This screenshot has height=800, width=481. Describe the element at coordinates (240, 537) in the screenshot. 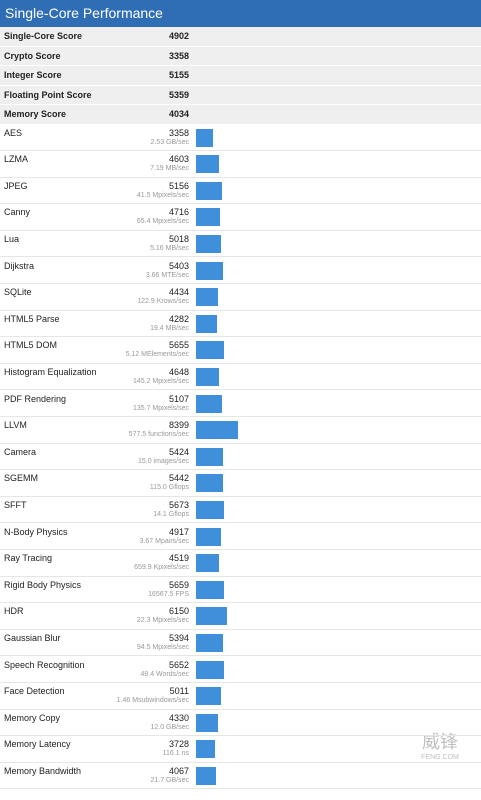

I see `test-row: N-Body Physics 4917 3.67 Mpairs/sec` at that location.